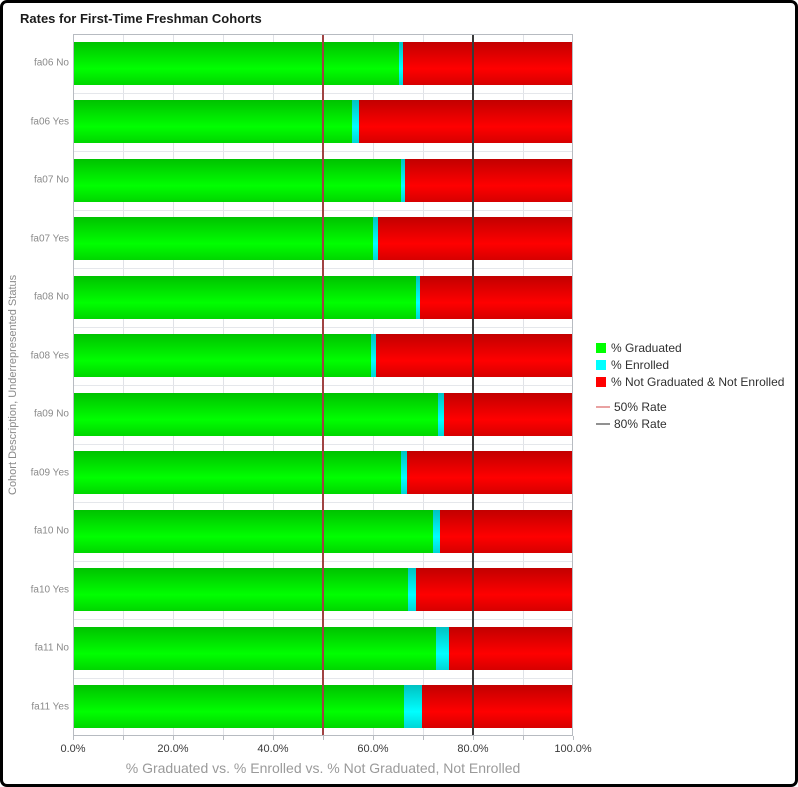  I want to click on legend-item-ref-50: 50% Rate, so click(690, 406).